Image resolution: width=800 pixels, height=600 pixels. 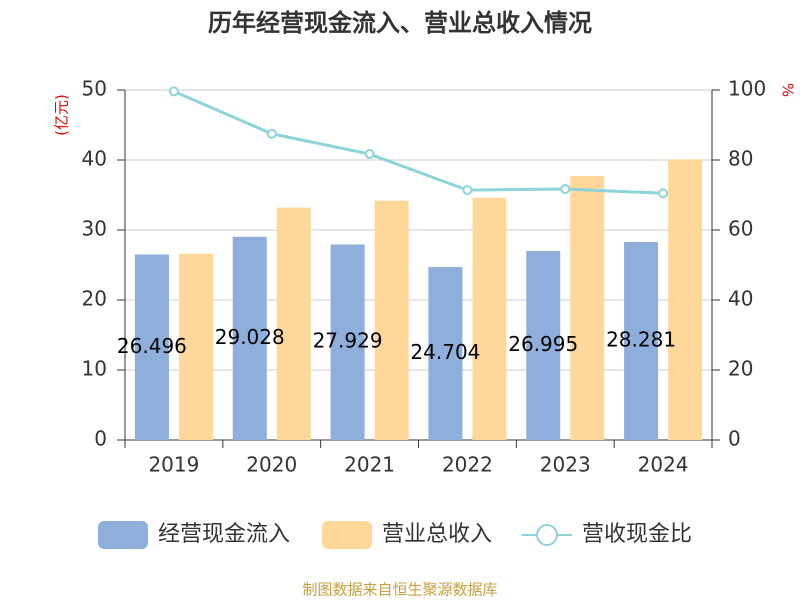 What do you see at coordinates (94, 299) in the screenshot?
I see `y-tick-label: 20` at bounding box center [94, 299].